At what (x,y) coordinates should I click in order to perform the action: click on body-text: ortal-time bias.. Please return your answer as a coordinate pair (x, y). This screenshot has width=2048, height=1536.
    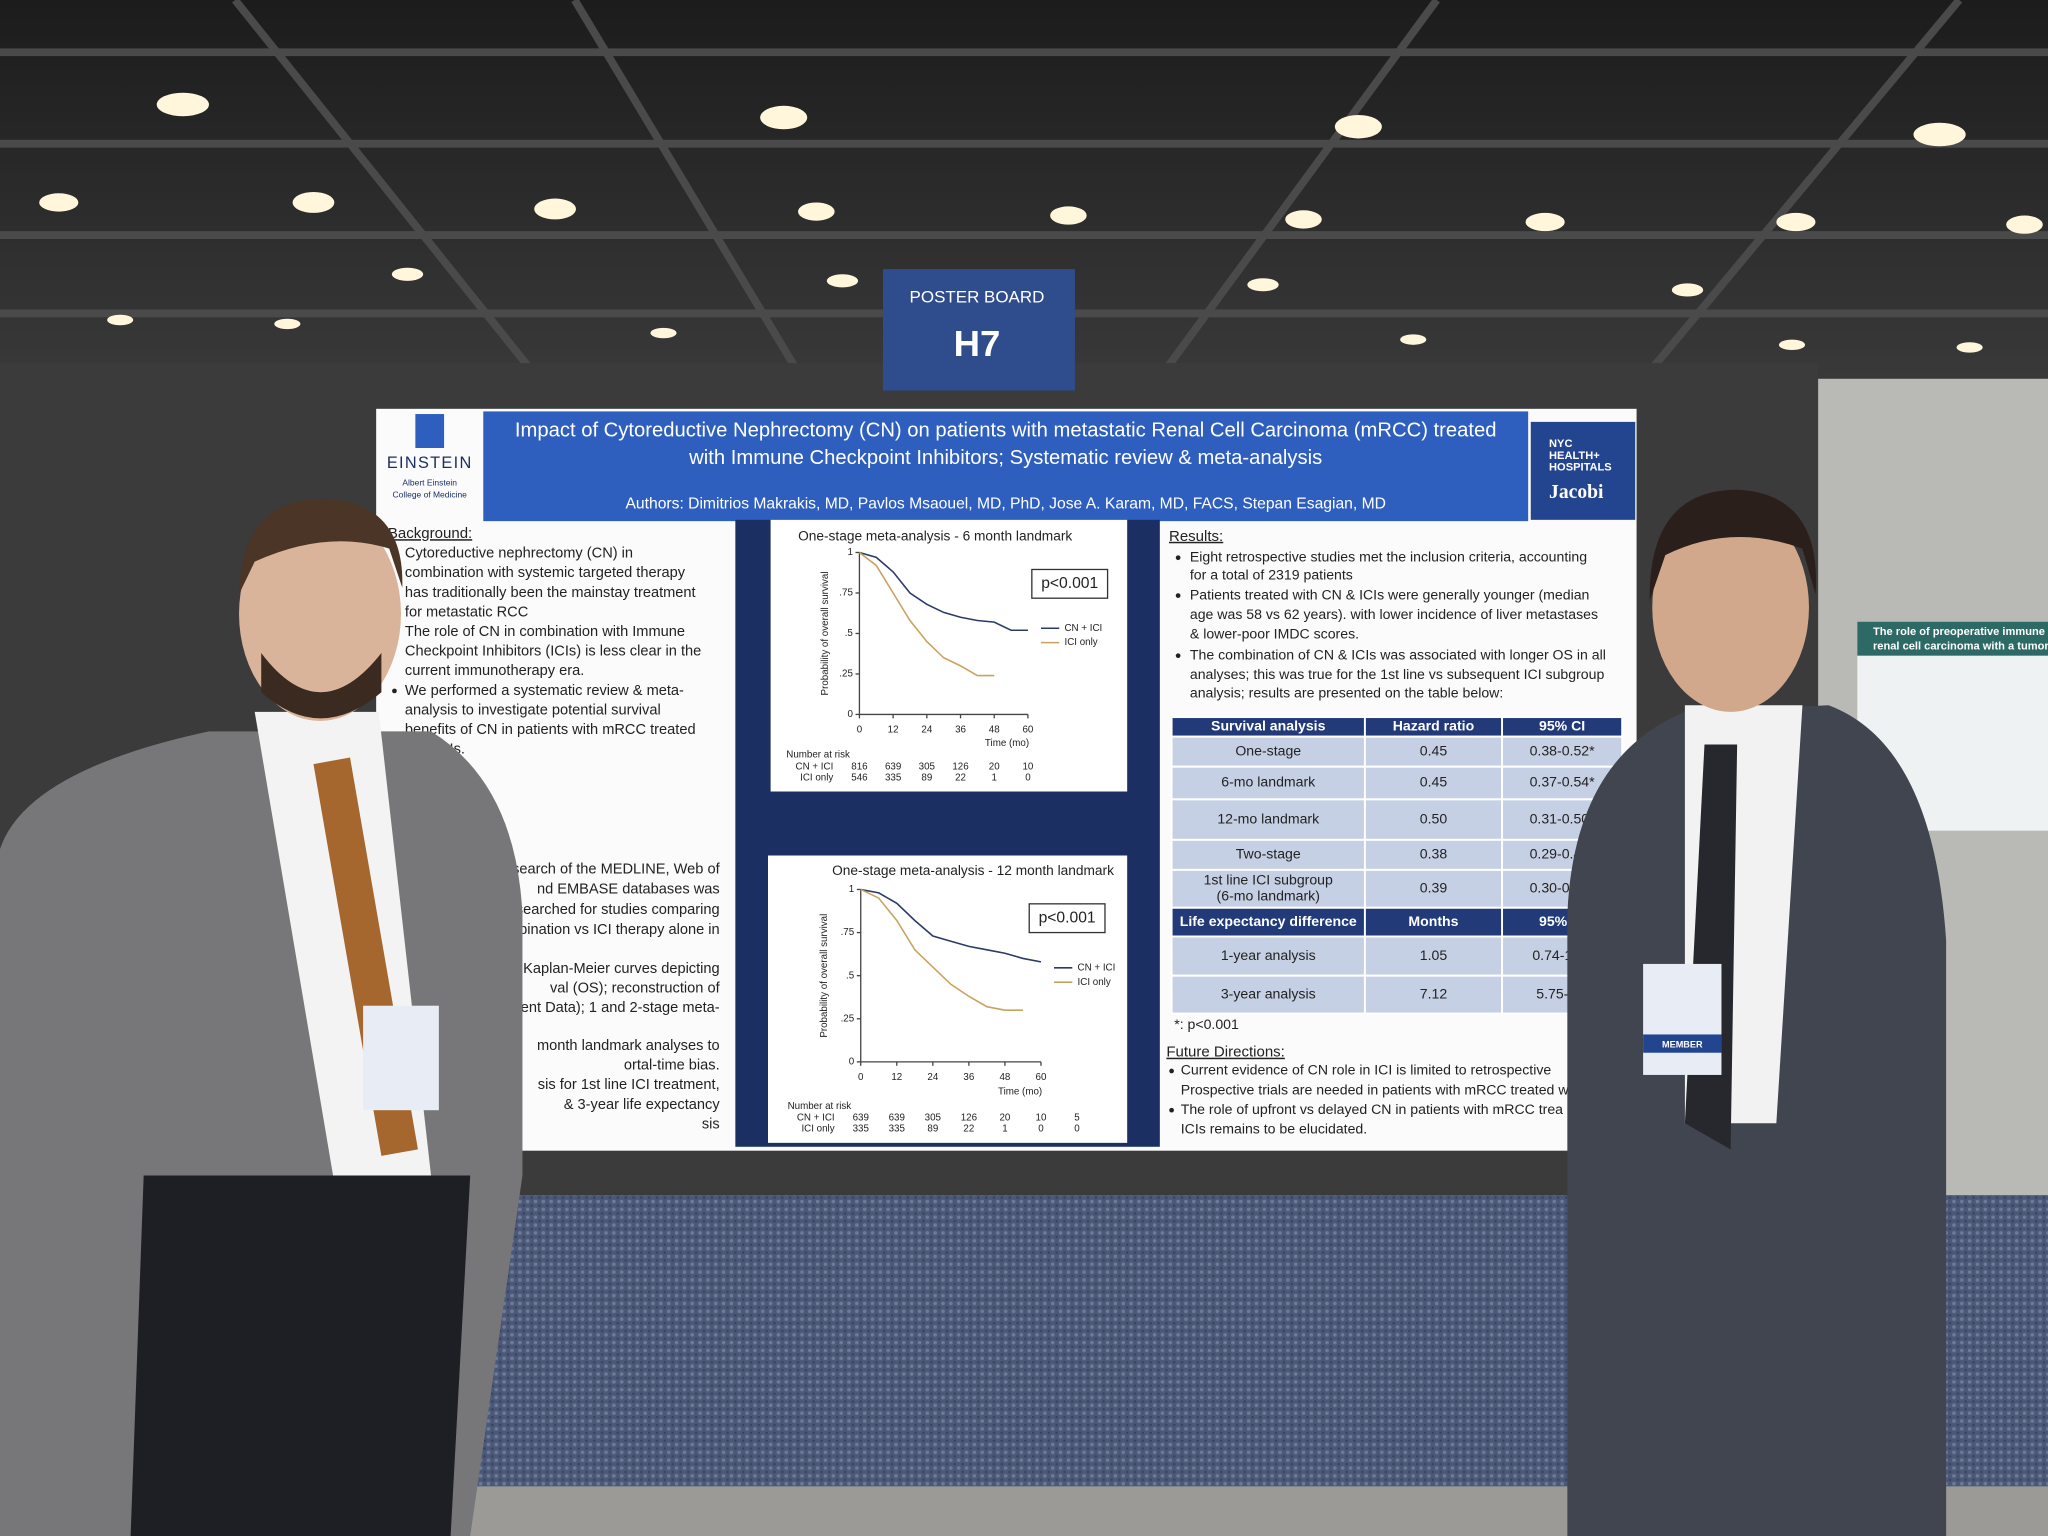
    Looking at the image, I should click on (672, 1066).